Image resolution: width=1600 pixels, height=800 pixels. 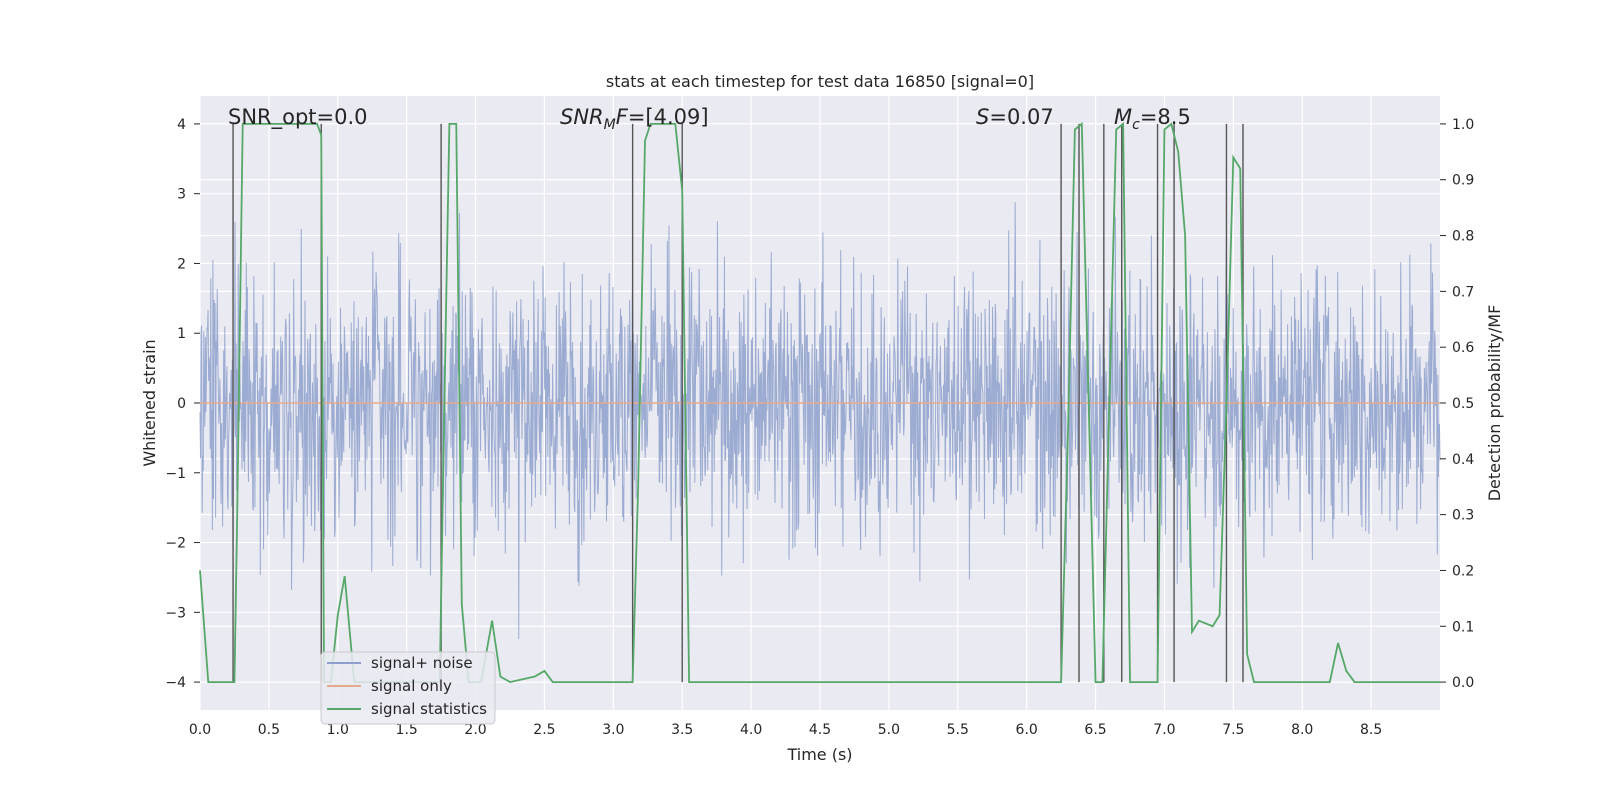 What do you see at coordinates (889, 730) in the screenshot?
I see `x-tick-label: 5.0` at bounding box center [889, 730].